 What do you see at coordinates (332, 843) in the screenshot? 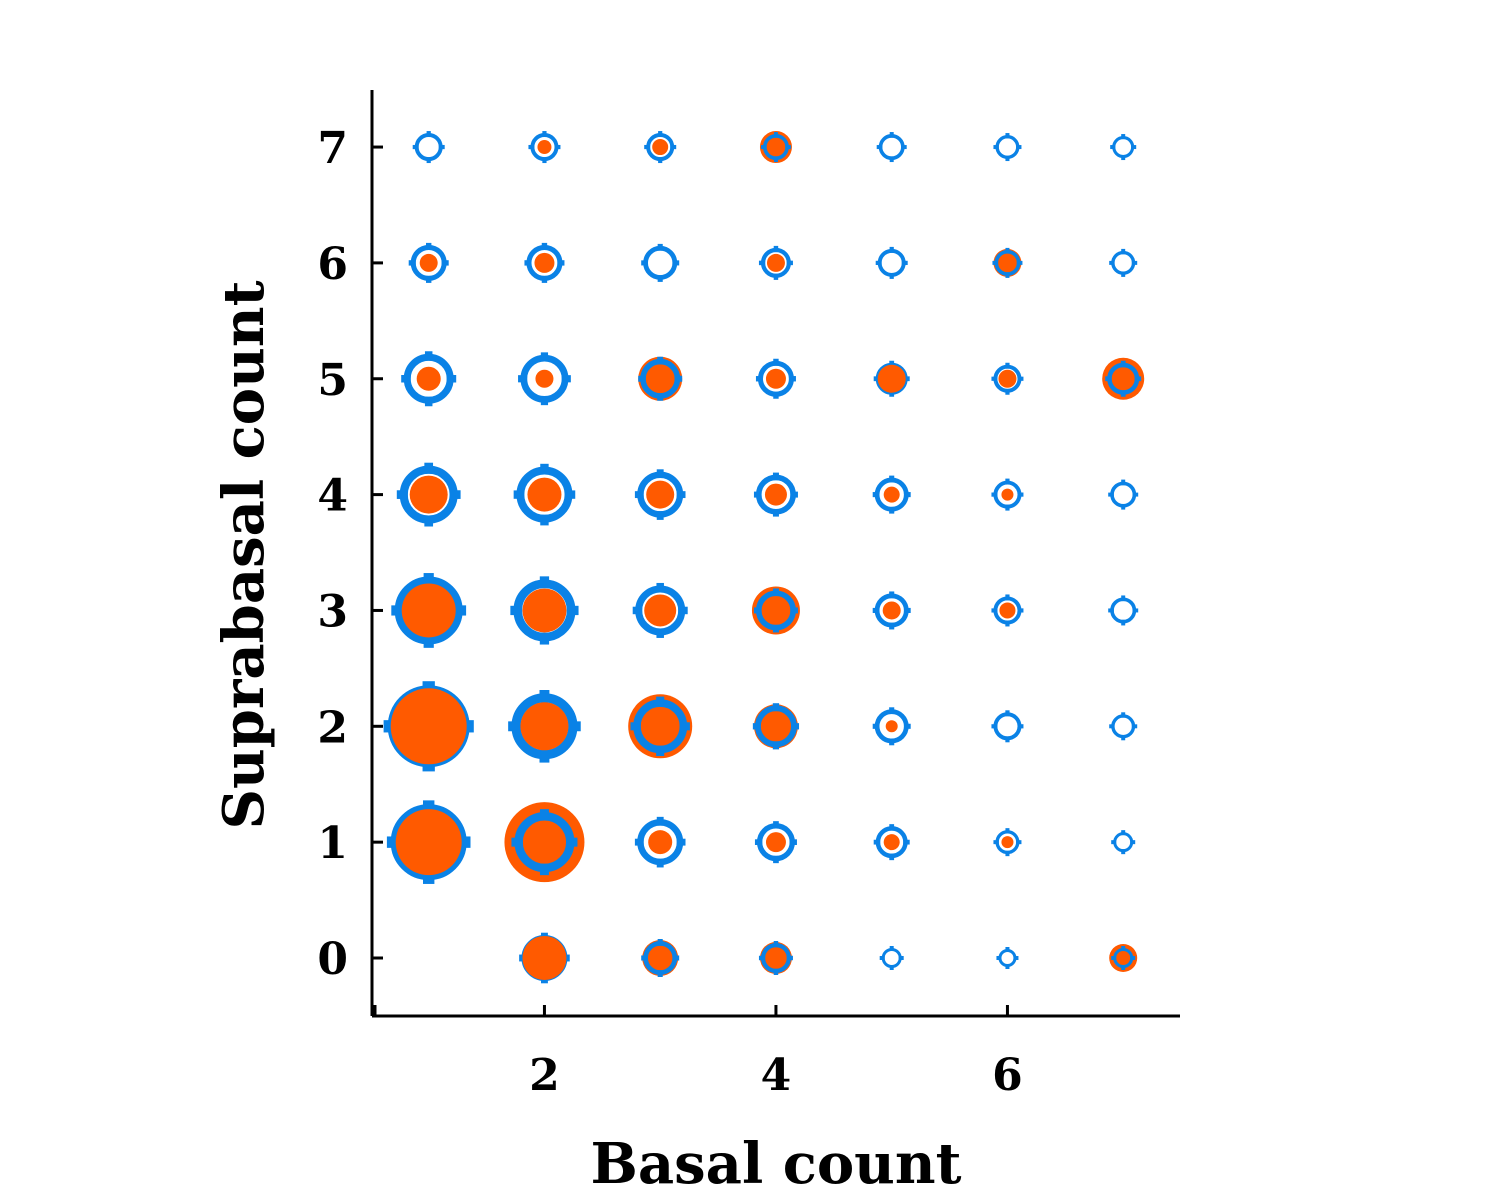
I see `y-tick-label: 1` at bounding box center [332, 843].